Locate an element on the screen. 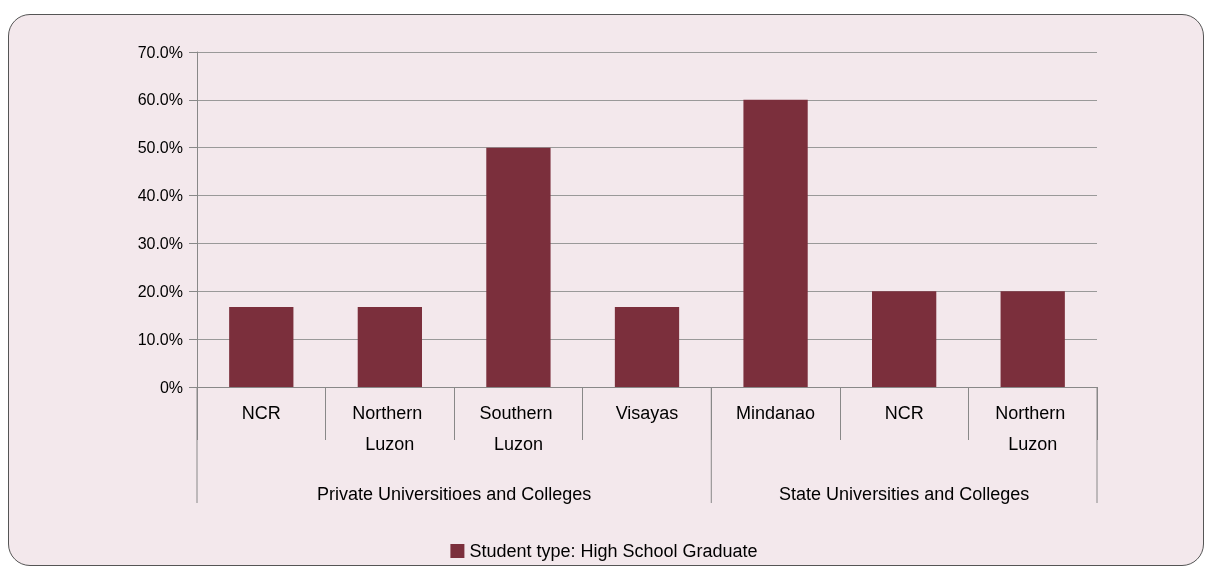 This screenshot has height=569, width=1208. text: State Universities and Colleges is located at coordinates (904, 494).